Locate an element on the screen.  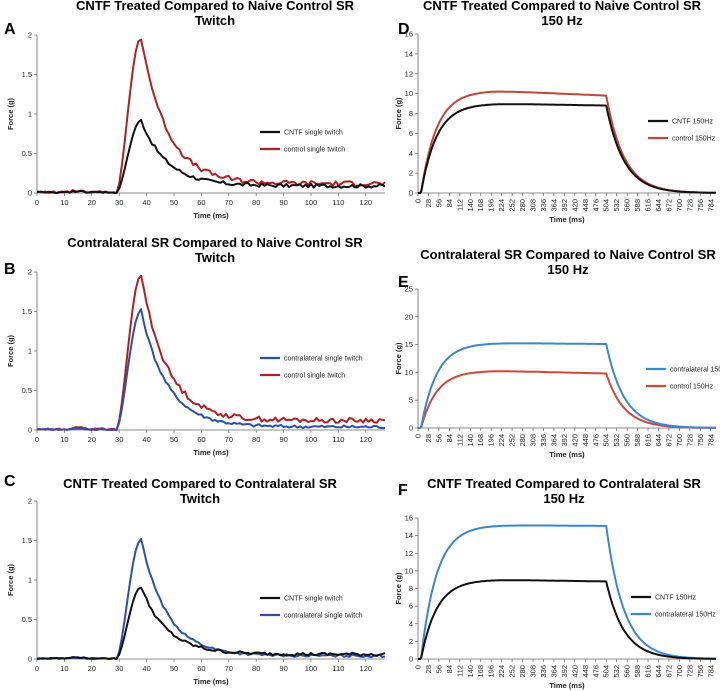
x-tick-label: 80 is located at coordinates (256, 668).